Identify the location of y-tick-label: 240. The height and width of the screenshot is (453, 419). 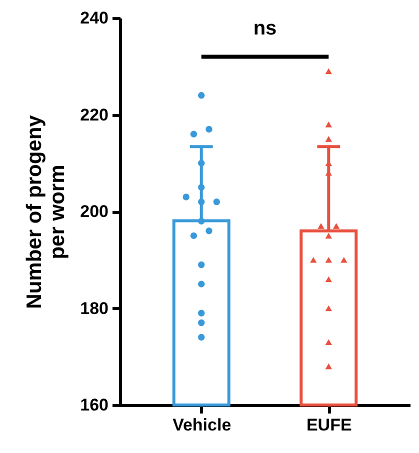
(94, 18).